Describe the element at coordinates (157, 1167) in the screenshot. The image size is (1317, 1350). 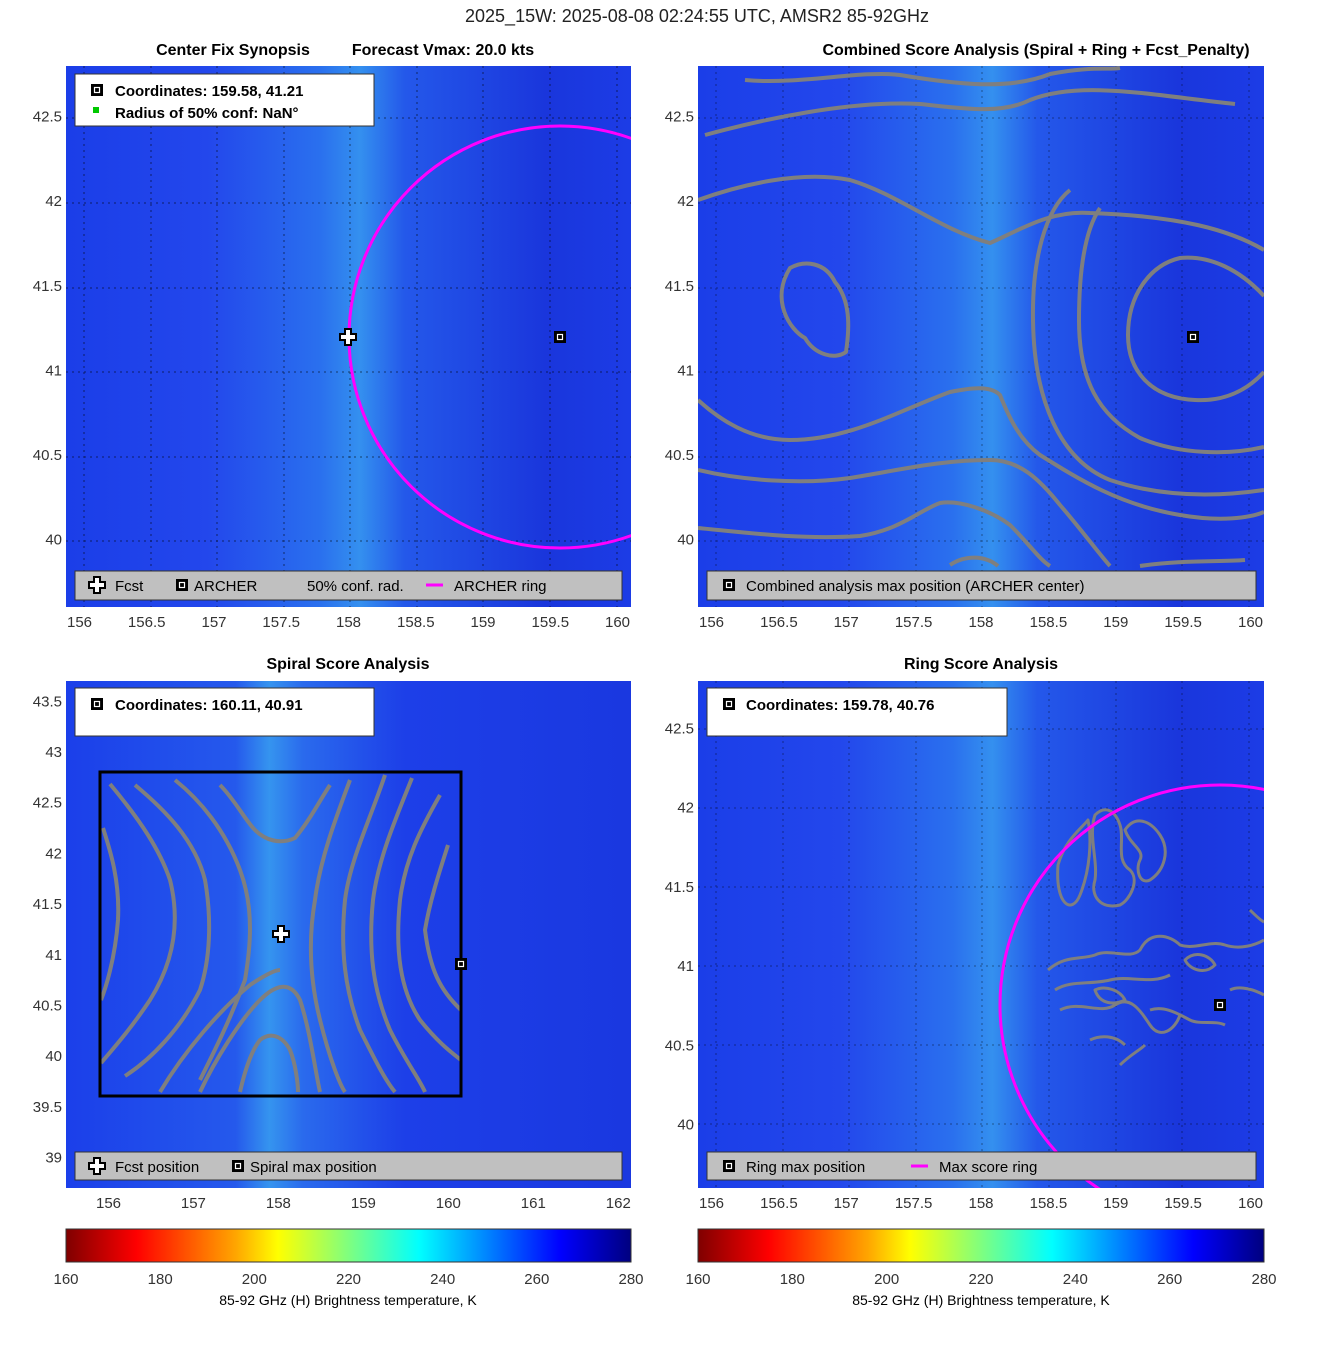
I see `legend-fcst-position: Fcst position` at that location.